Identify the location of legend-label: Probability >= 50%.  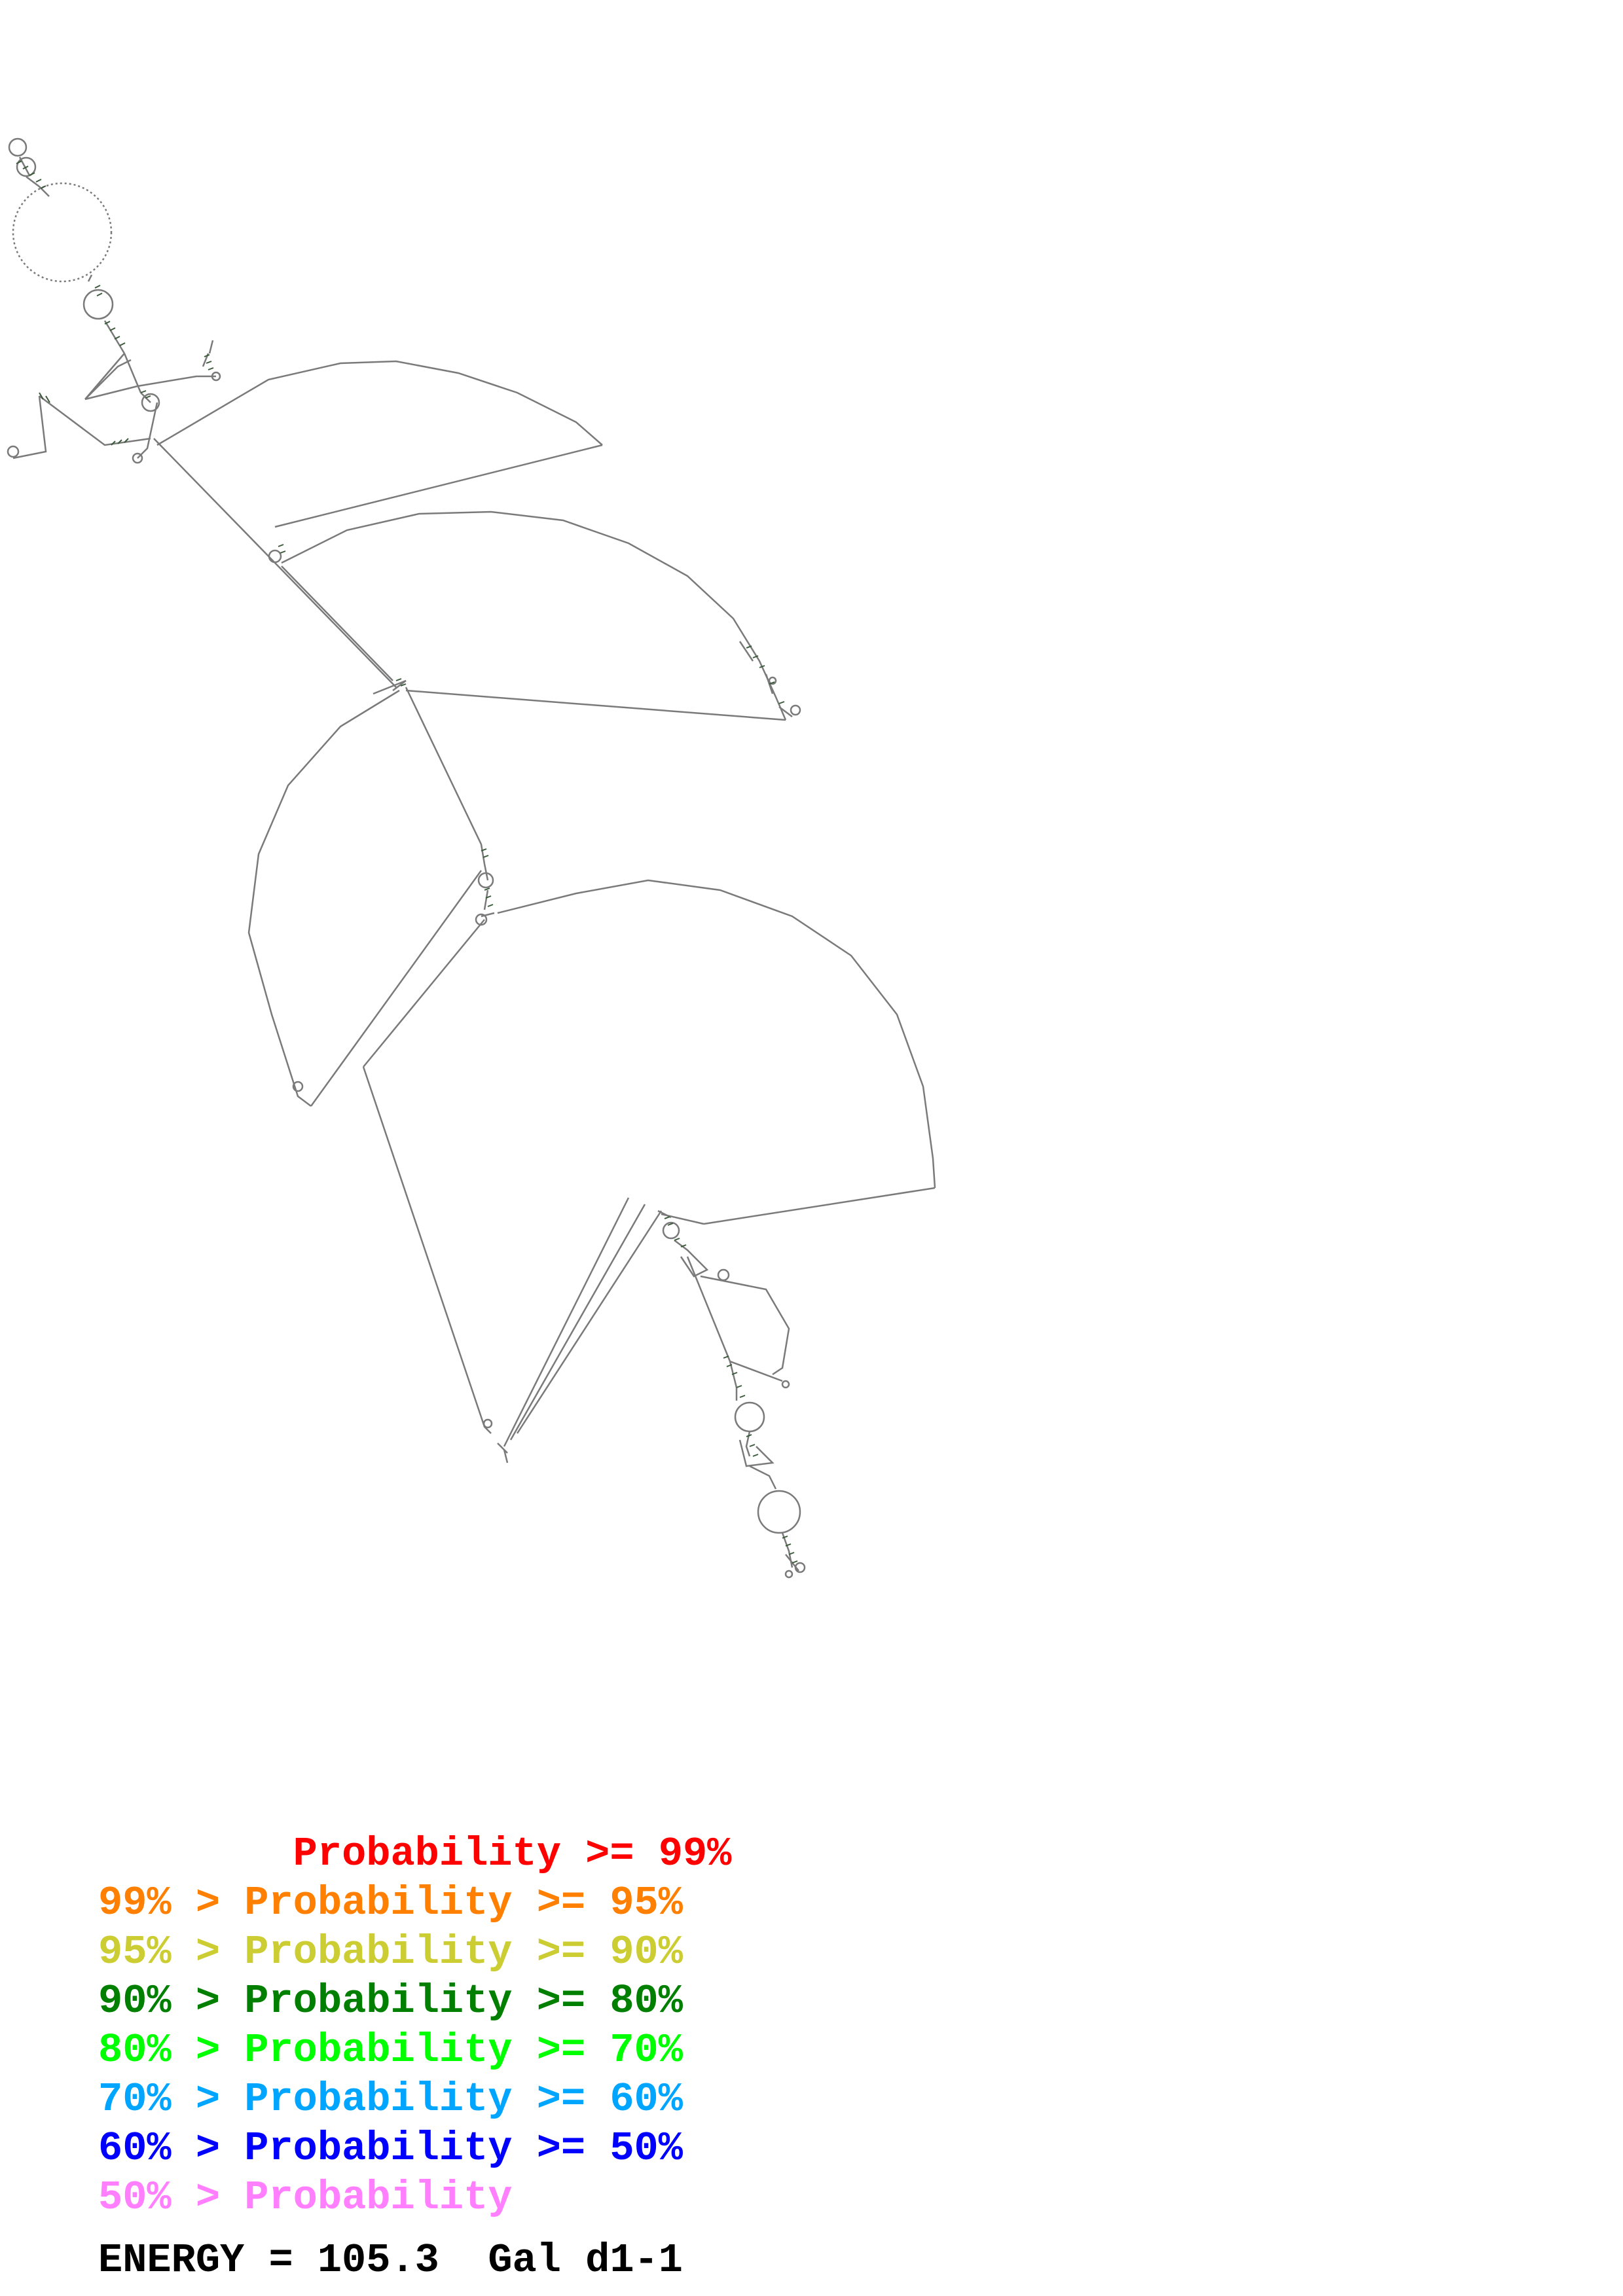
(463, 2148).